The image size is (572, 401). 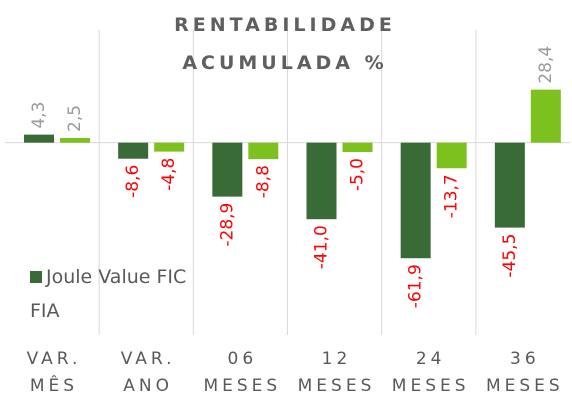 I want to click on x-tick-label: 36 MESES, so click(x=524, y=372).